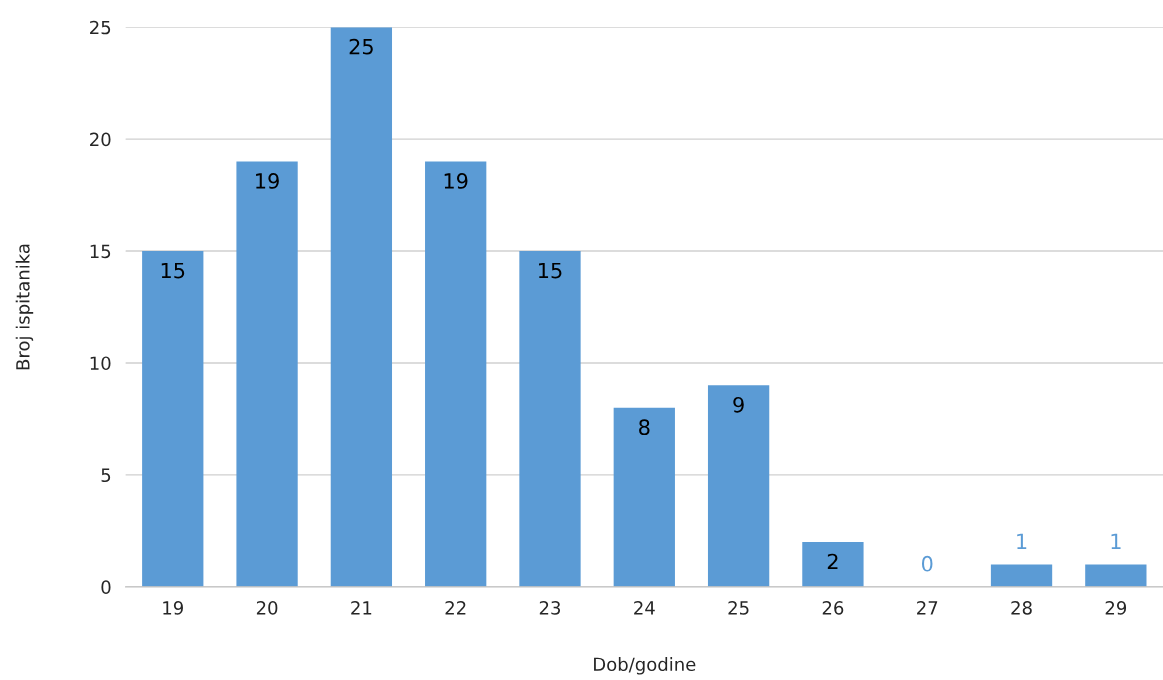 The image size is (1163, 680). Describe the element at coordinates (738, 608) in the screenshot. I see `x-tick-label: 25` at that location.